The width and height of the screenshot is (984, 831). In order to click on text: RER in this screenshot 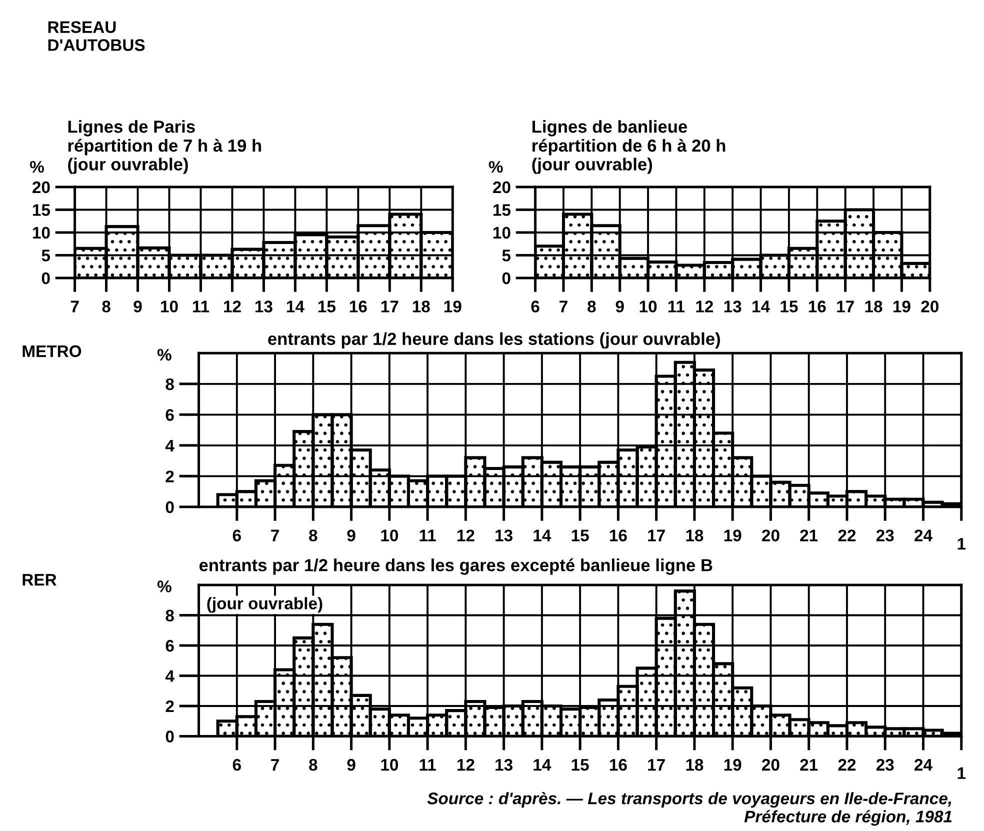, I will do `click(39, 580)`.